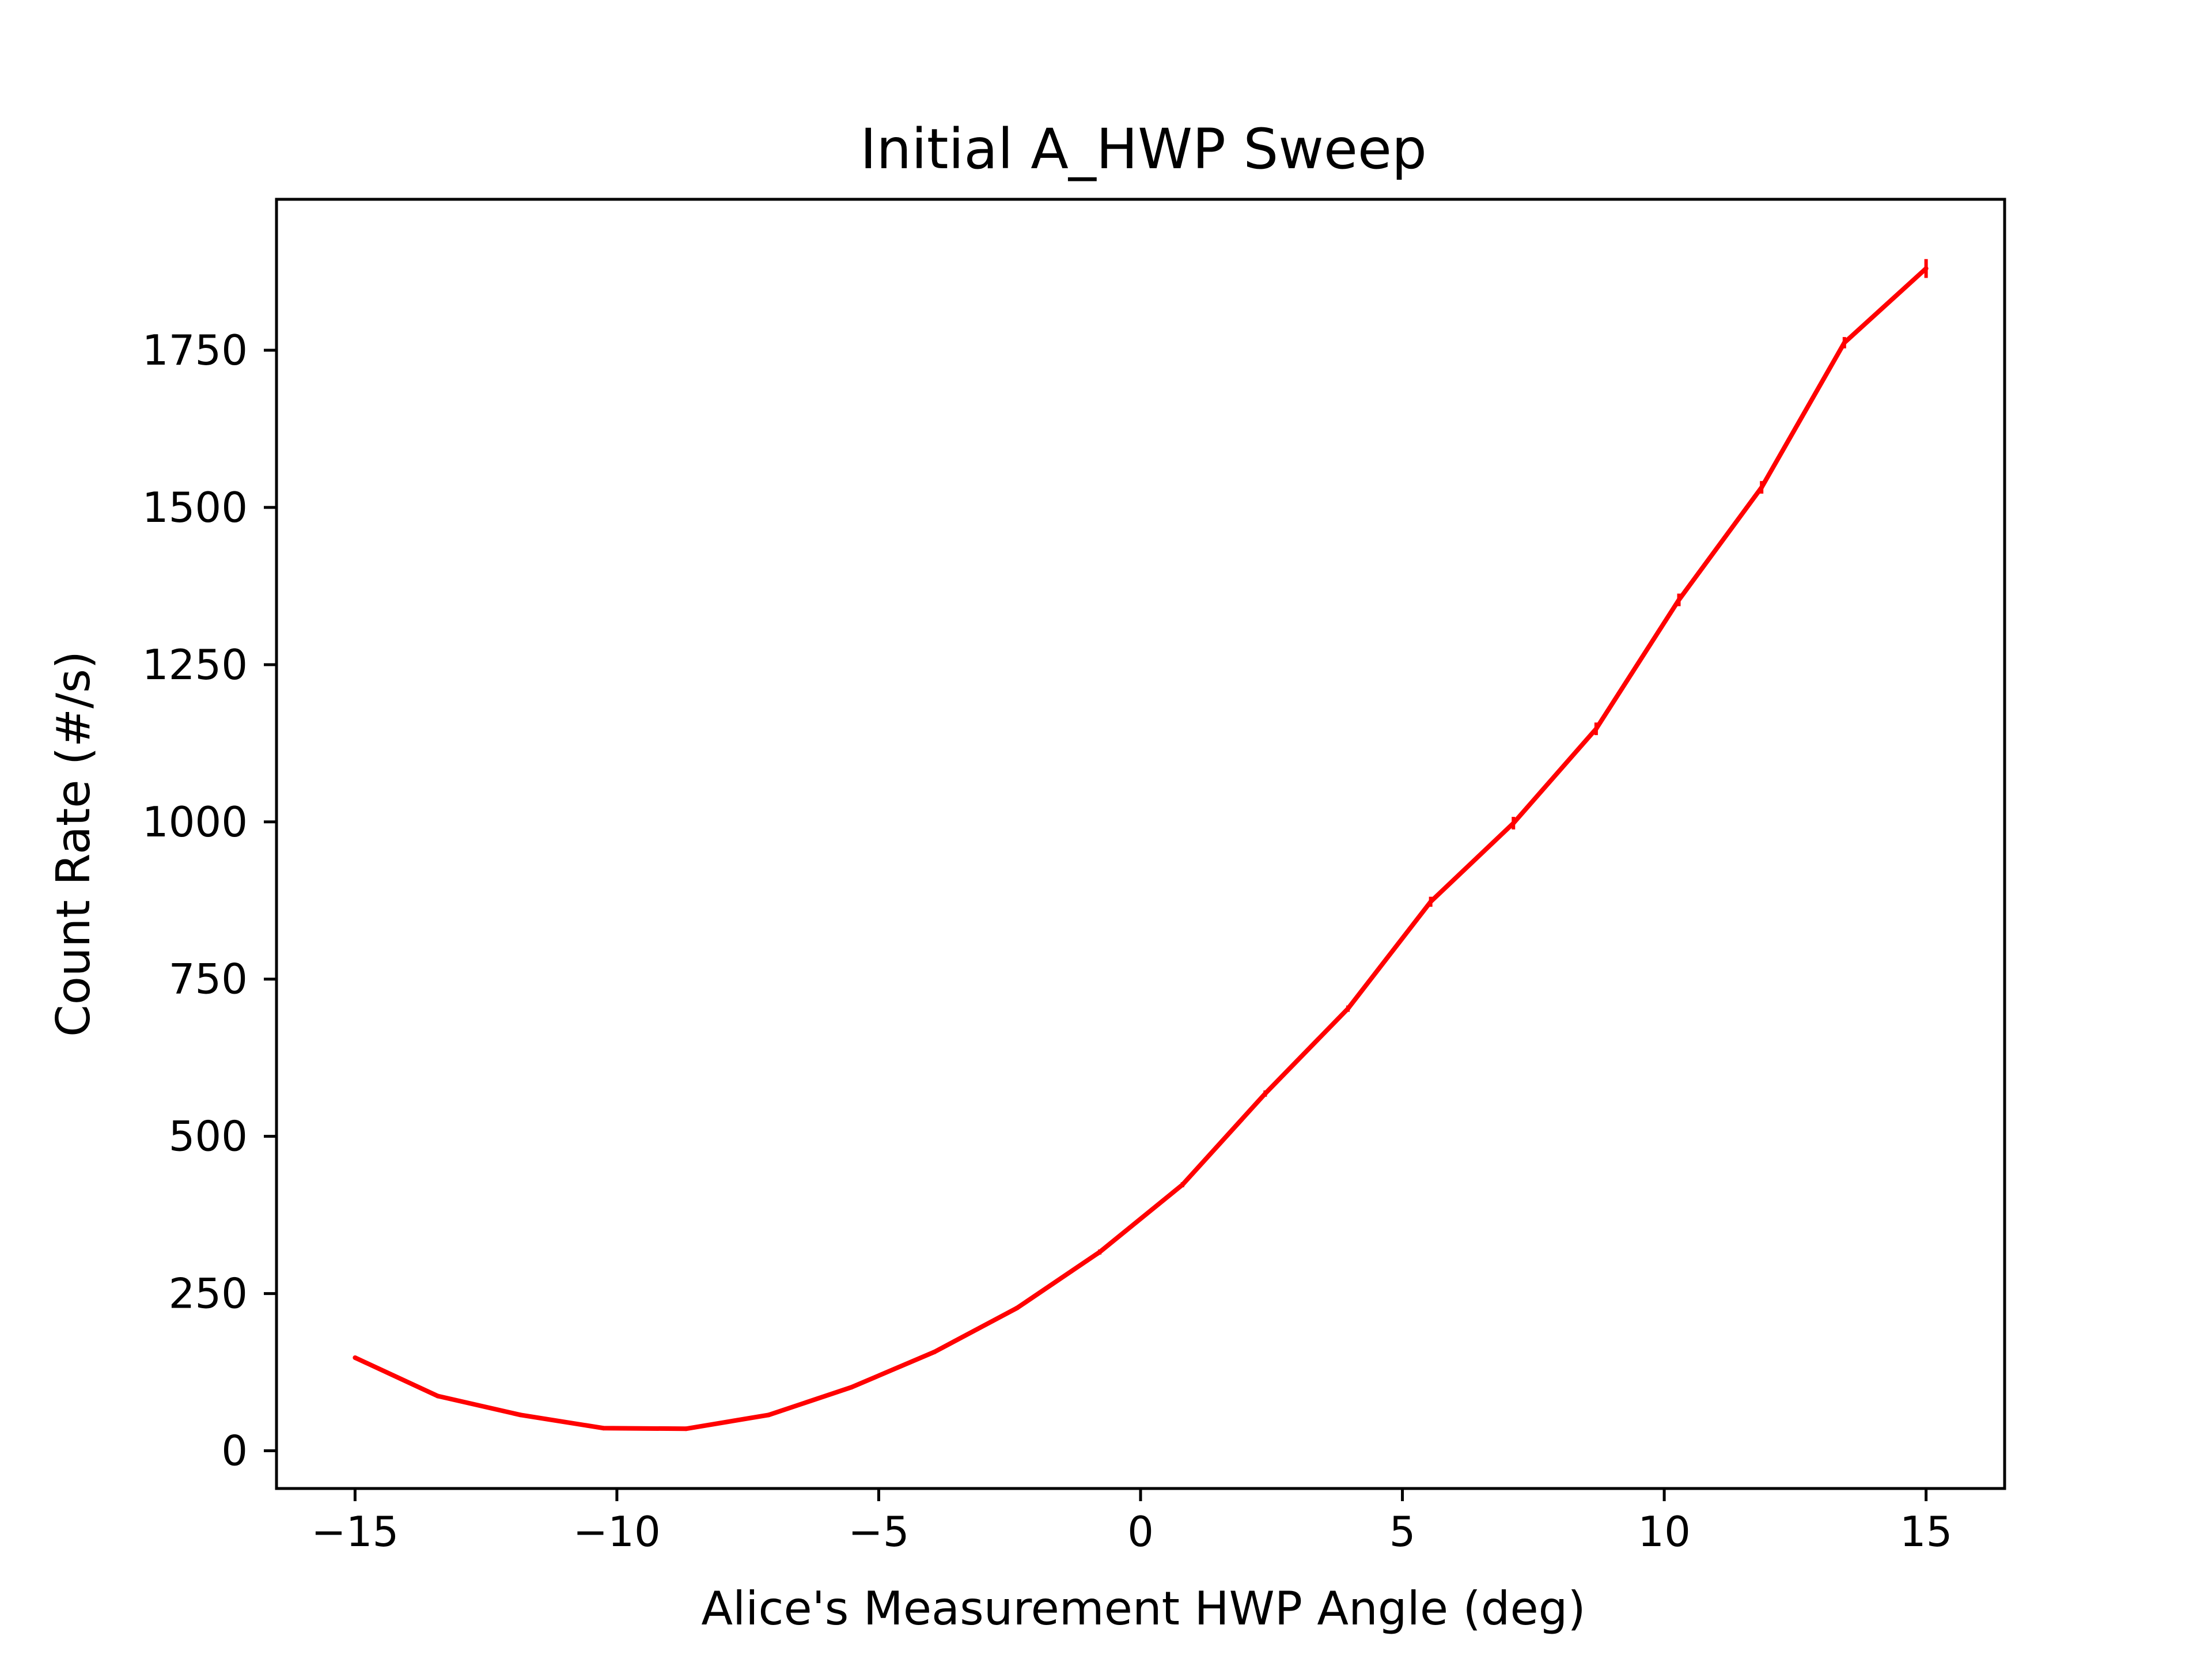  I want to click on y-tick-label: 1000, so click(195, 822).